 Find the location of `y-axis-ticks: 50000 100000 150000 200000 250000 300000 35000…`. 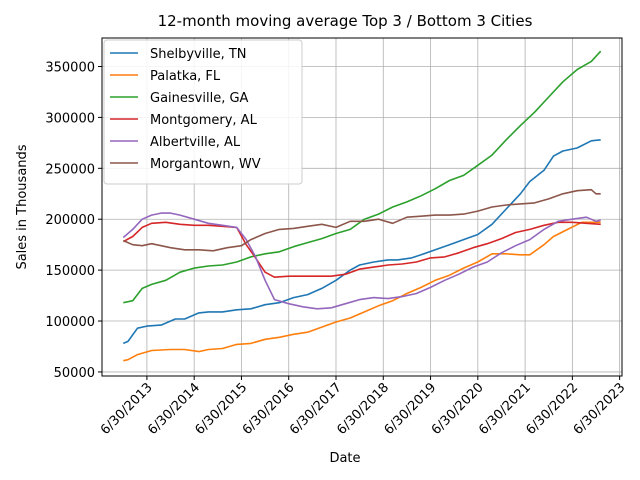

y-axis-ticks: 50000 100000 150000 200000 250000 300000 35000… is located at coordinates (73, 221).